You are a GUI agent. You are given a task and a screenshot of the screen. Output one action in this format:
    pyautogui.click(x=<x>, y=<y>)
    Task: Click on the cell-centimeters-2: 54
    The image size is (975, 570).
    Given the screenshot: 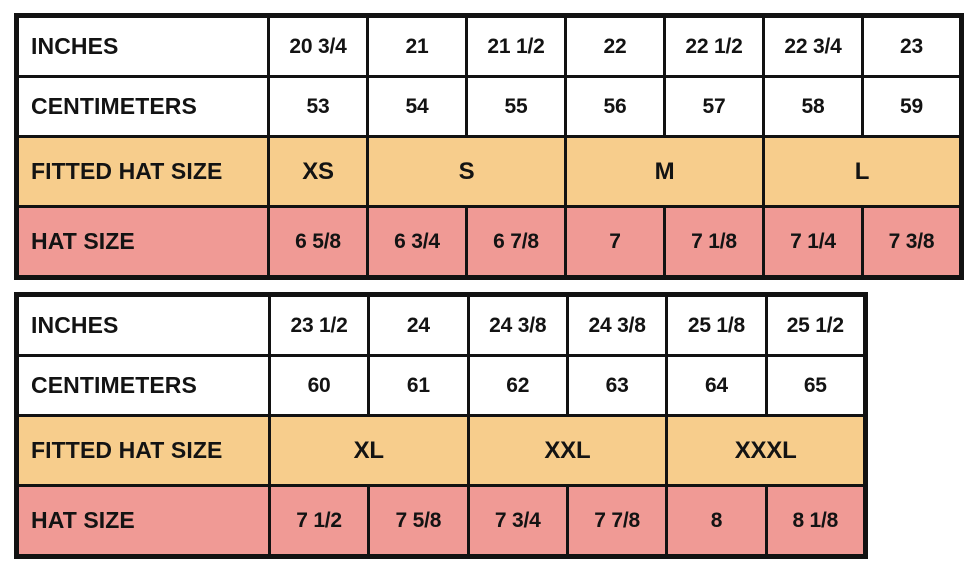 What is the action you would take?
    pyautogui.click(x=417, y=106)
    